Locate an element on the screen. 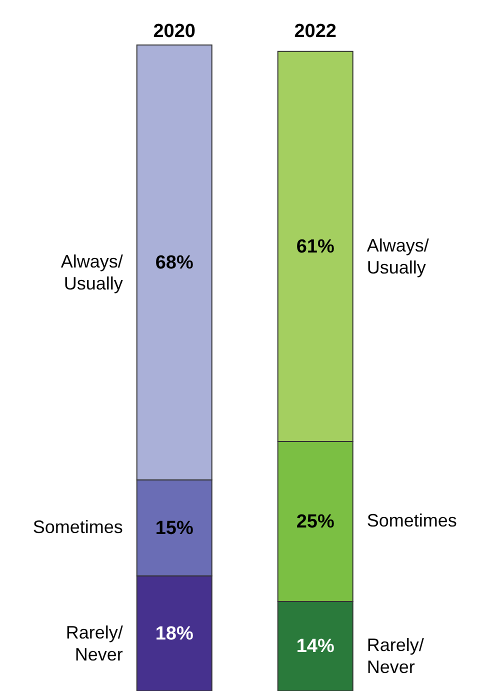  data-label: 15% is located at coordinates (174, 528).